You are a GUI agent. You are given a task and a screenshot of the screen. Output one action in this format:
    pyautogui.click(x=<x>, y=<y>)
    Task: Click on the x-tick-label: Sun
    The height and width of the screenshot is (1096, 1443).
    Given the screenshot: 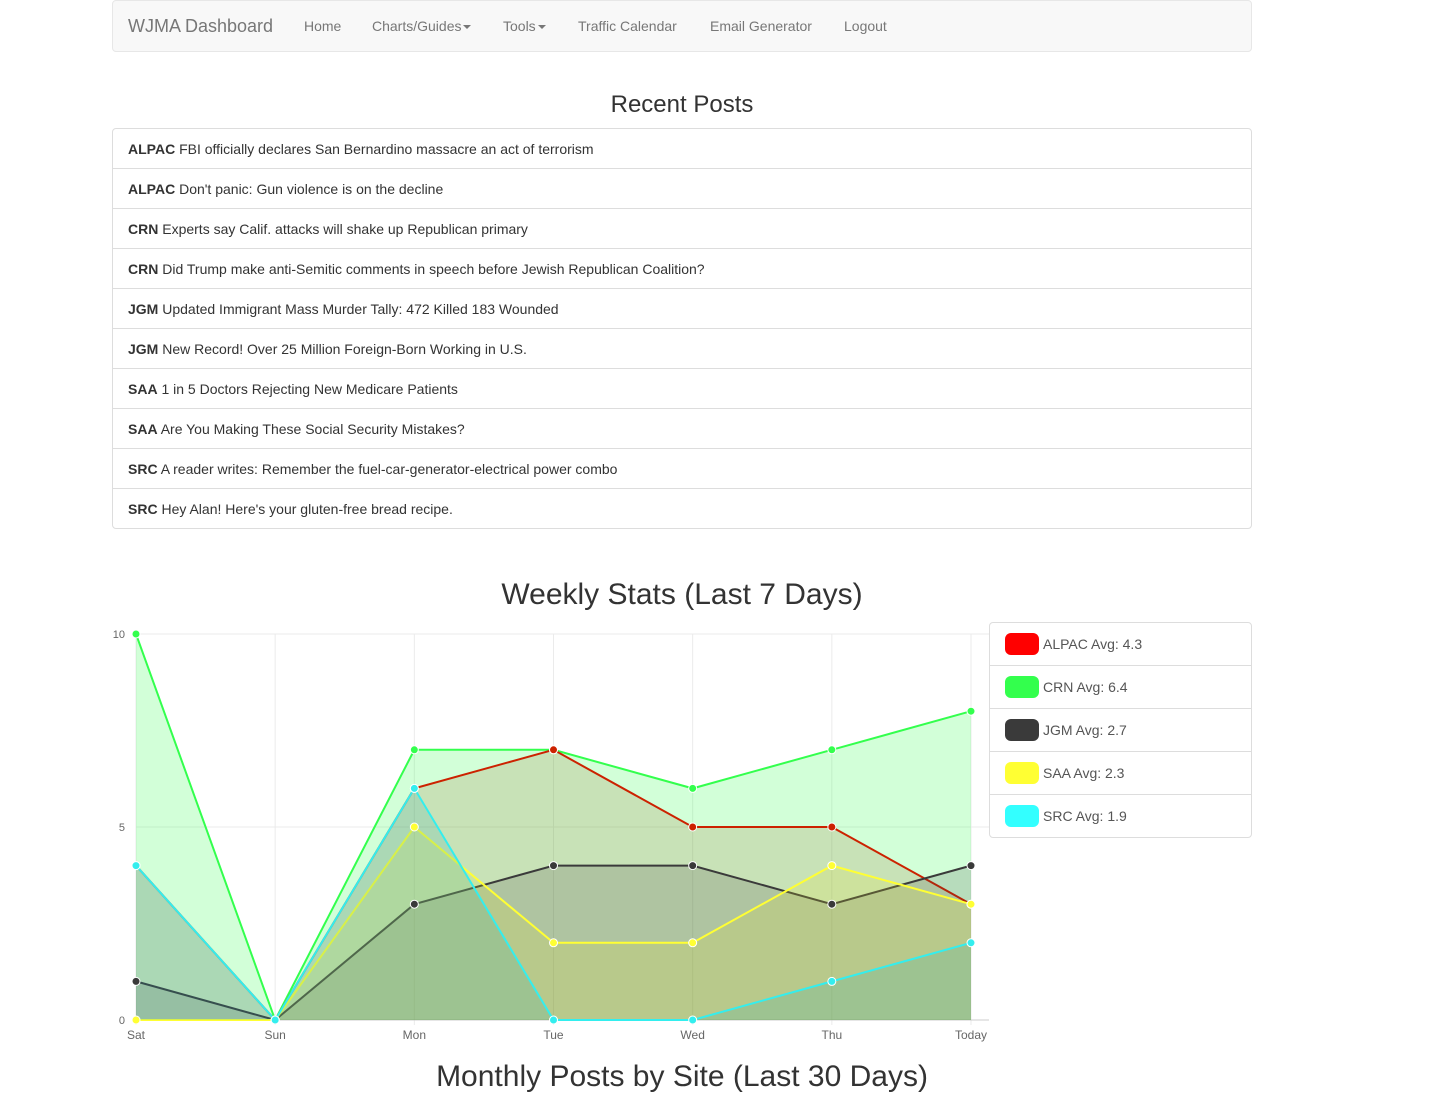 What is the action you would take?
    pyautogui.click(x=274, y=1035)
    